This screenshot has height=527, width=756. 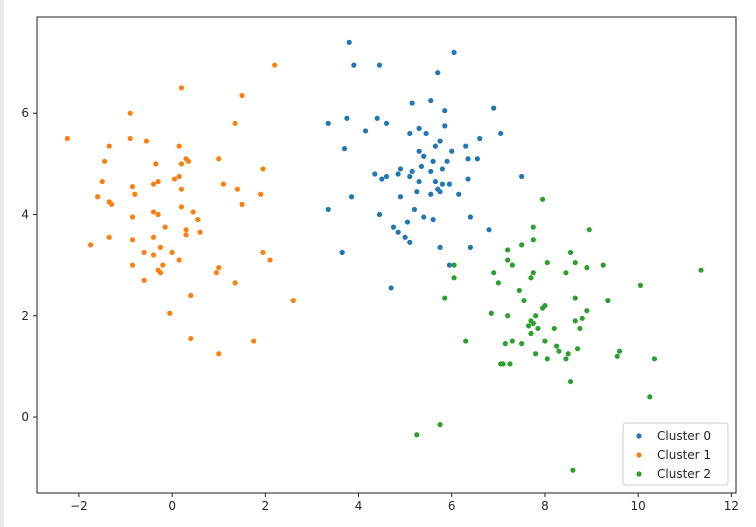 I want to click on legend-label: Cluster 1, so click(x=684, y=455).